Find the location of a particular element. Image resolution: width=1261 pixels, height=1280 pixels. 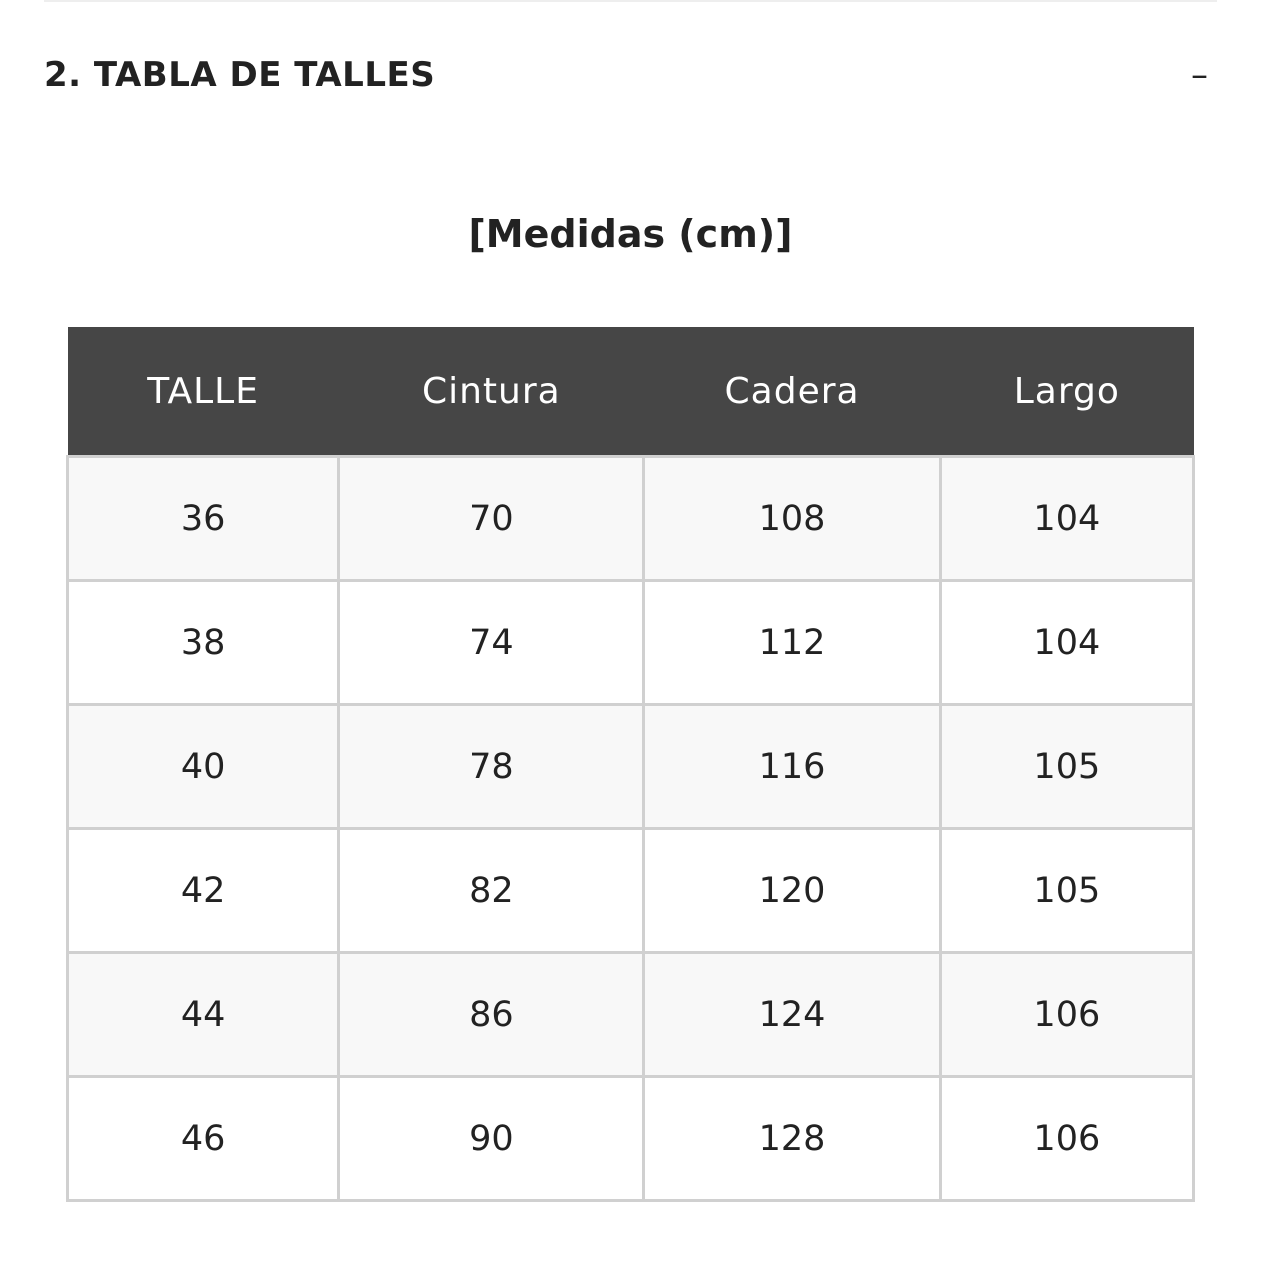

table-cell: 74 is located at coordinates (491, 642).